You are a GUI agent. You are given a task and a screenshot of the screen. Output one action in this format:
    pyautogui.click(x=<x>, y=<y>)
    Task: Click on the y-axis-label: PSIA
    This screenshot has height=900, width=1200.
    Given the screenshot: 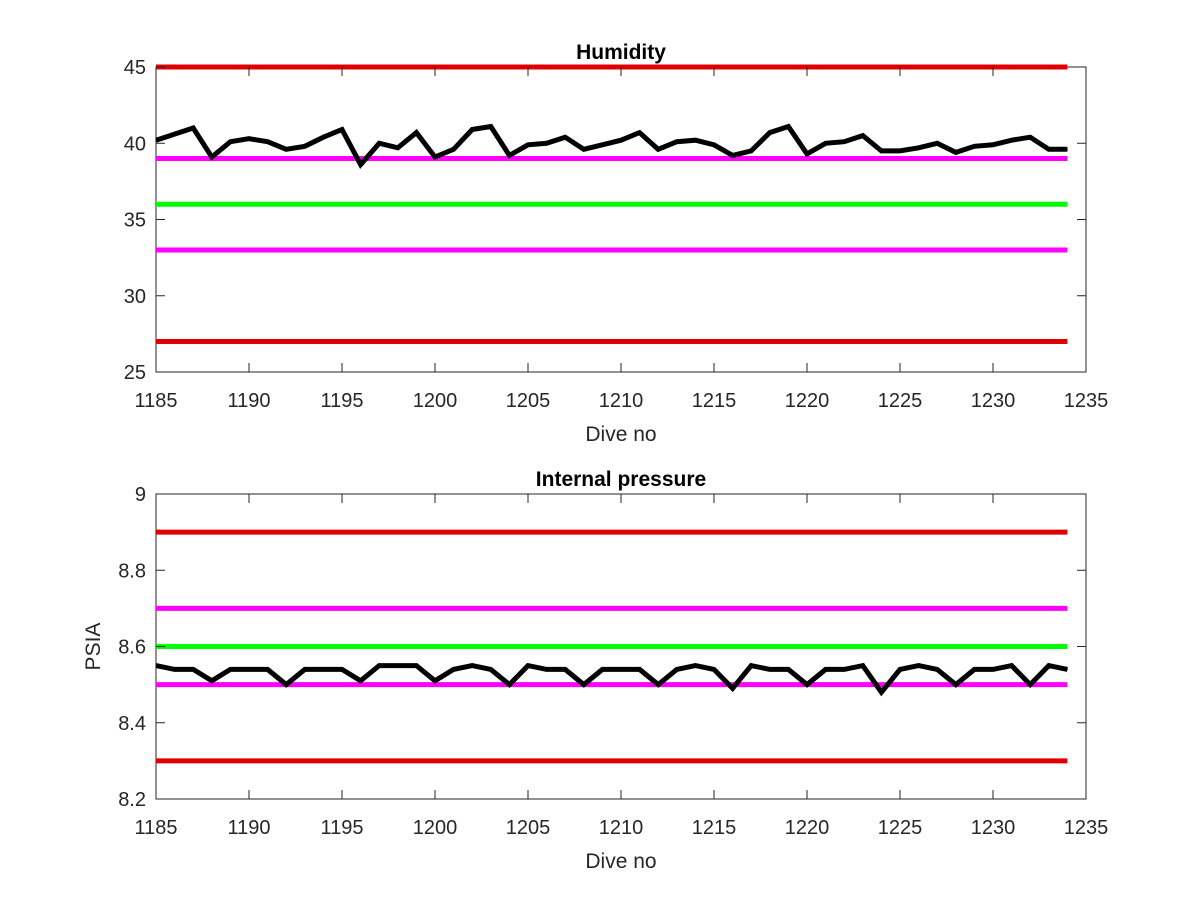 What is the action you would take?
    pyautogui.click(x=93, y=647)
    